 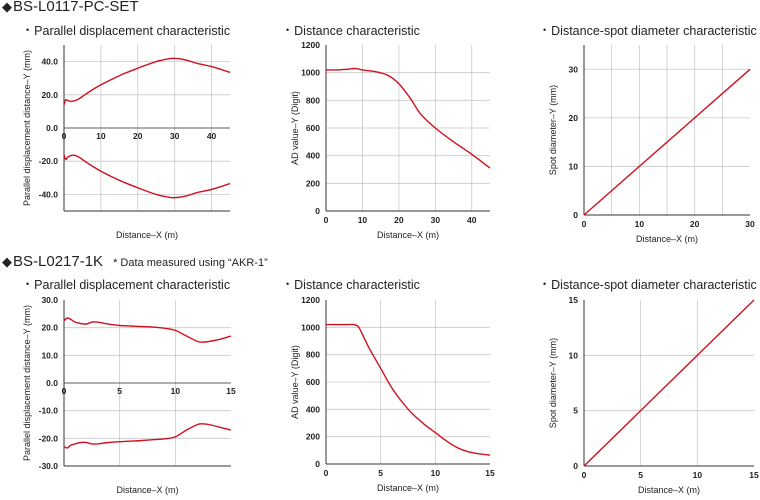 What do you see at coordinates (58, 261) in the screenshot?
I see `model-name: BS-L0217-1K` at bounding box center [58, 261].